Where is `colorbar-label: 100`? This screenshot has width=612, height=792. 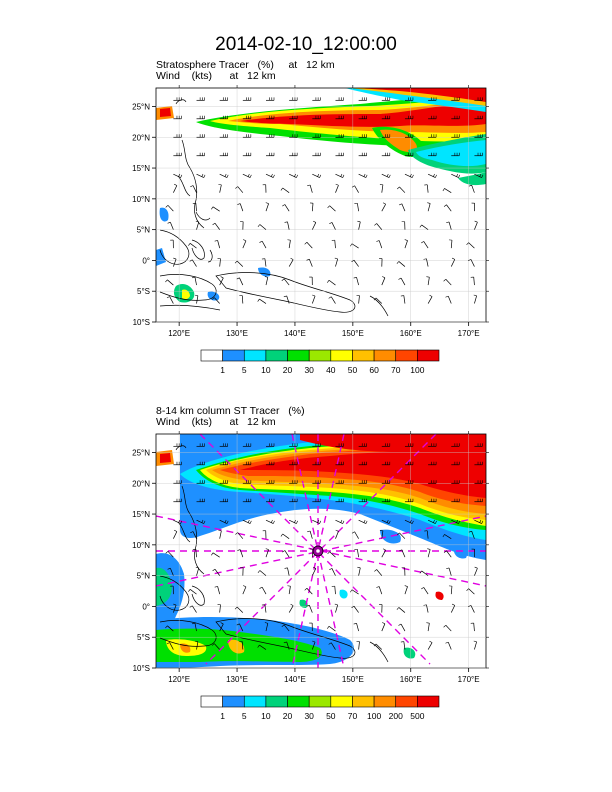 colorbar-label: 100 is located at coordinates (417, 370).